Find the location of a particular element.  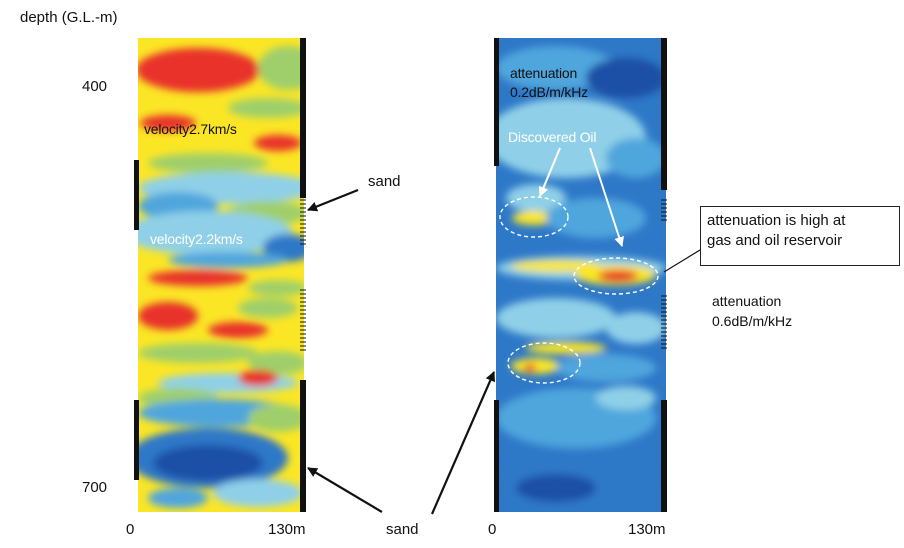

callout-line2: gas and oil reservoir is located at coordinates (775, 241).